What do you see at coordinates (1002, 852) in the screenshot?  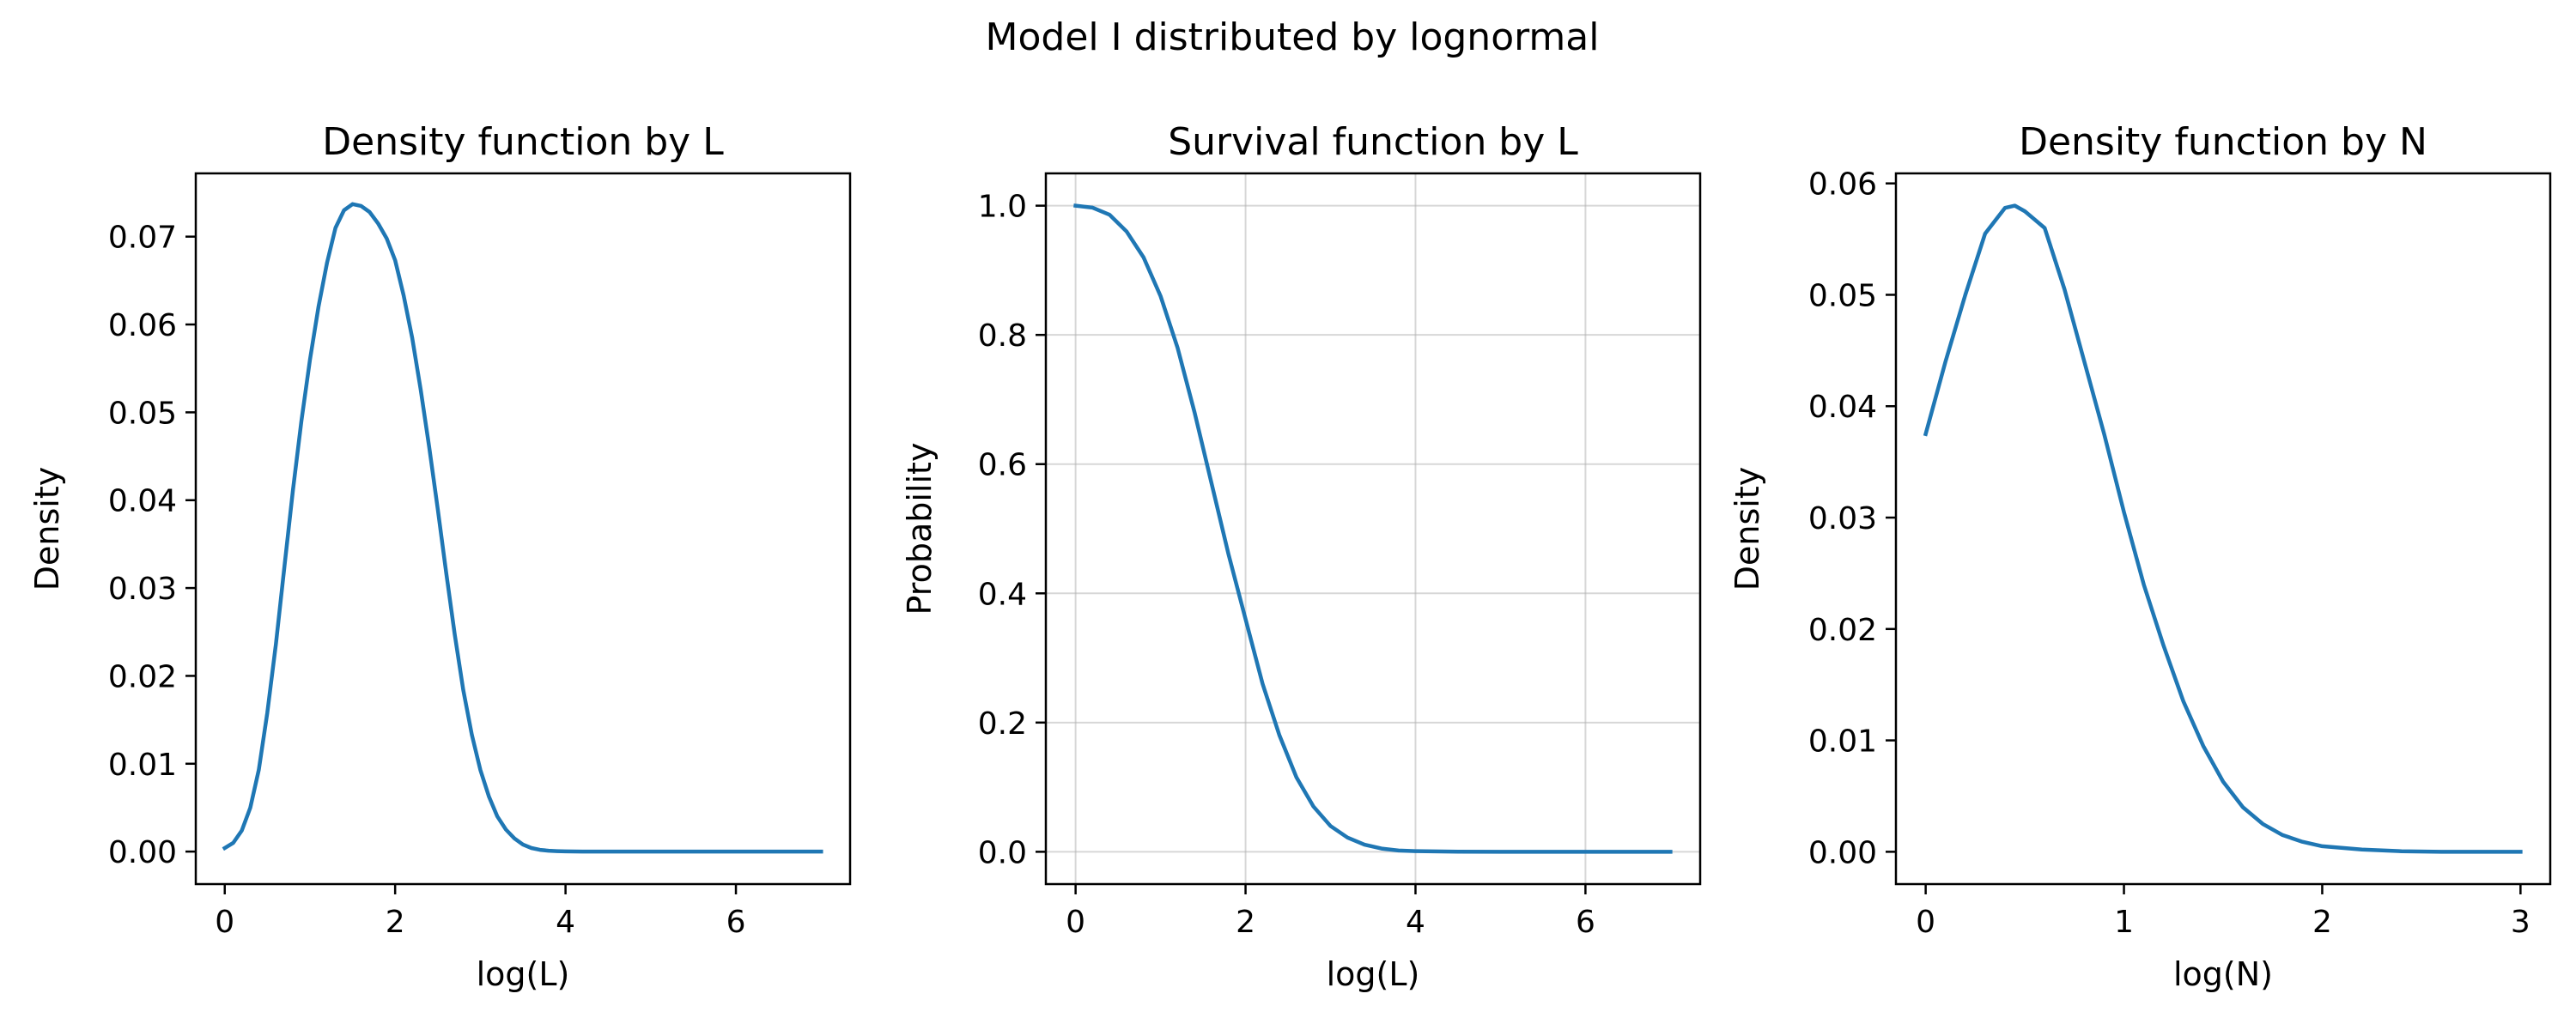 I see `y-tick-label: 0.0` at bounding box center [1002, 852].